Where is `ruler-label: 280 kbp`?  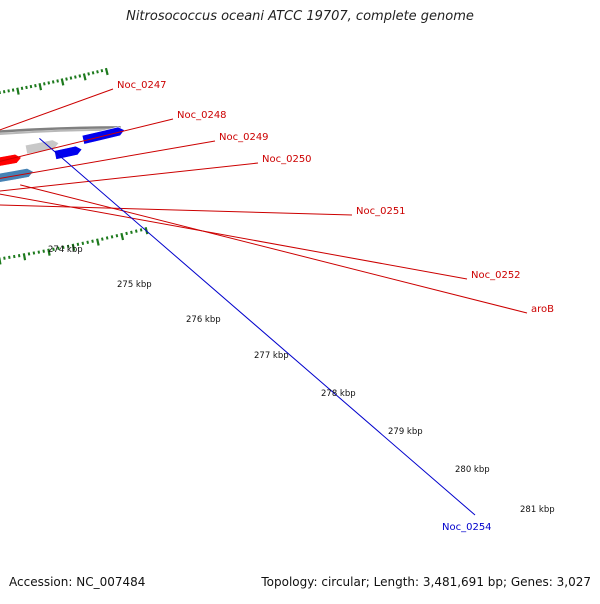 ruler-label: 280 kbp is located at coordinates (472, 470).